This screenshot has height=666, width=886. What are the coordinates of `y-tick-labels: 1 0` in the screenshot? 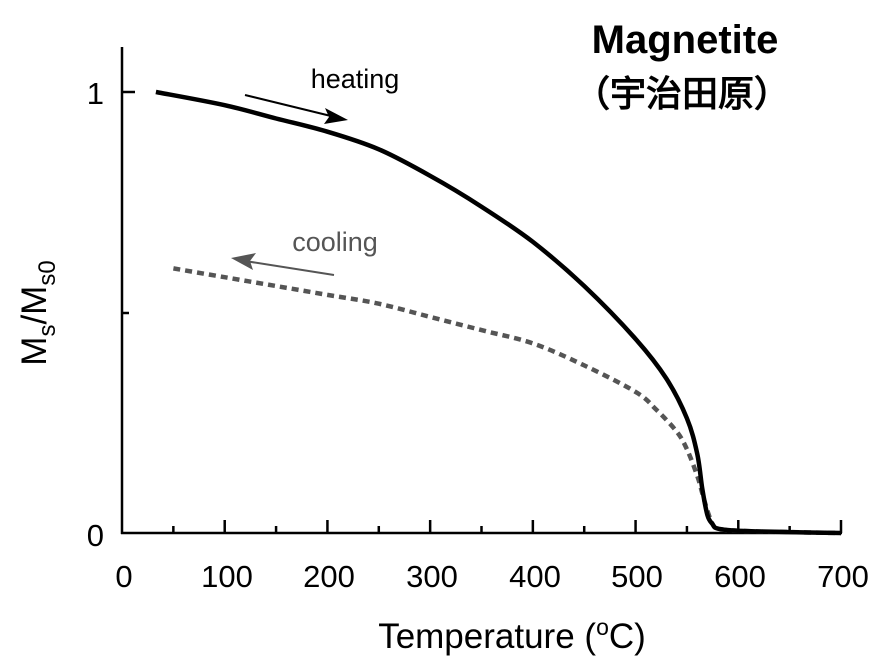 It's located at (95, 314).